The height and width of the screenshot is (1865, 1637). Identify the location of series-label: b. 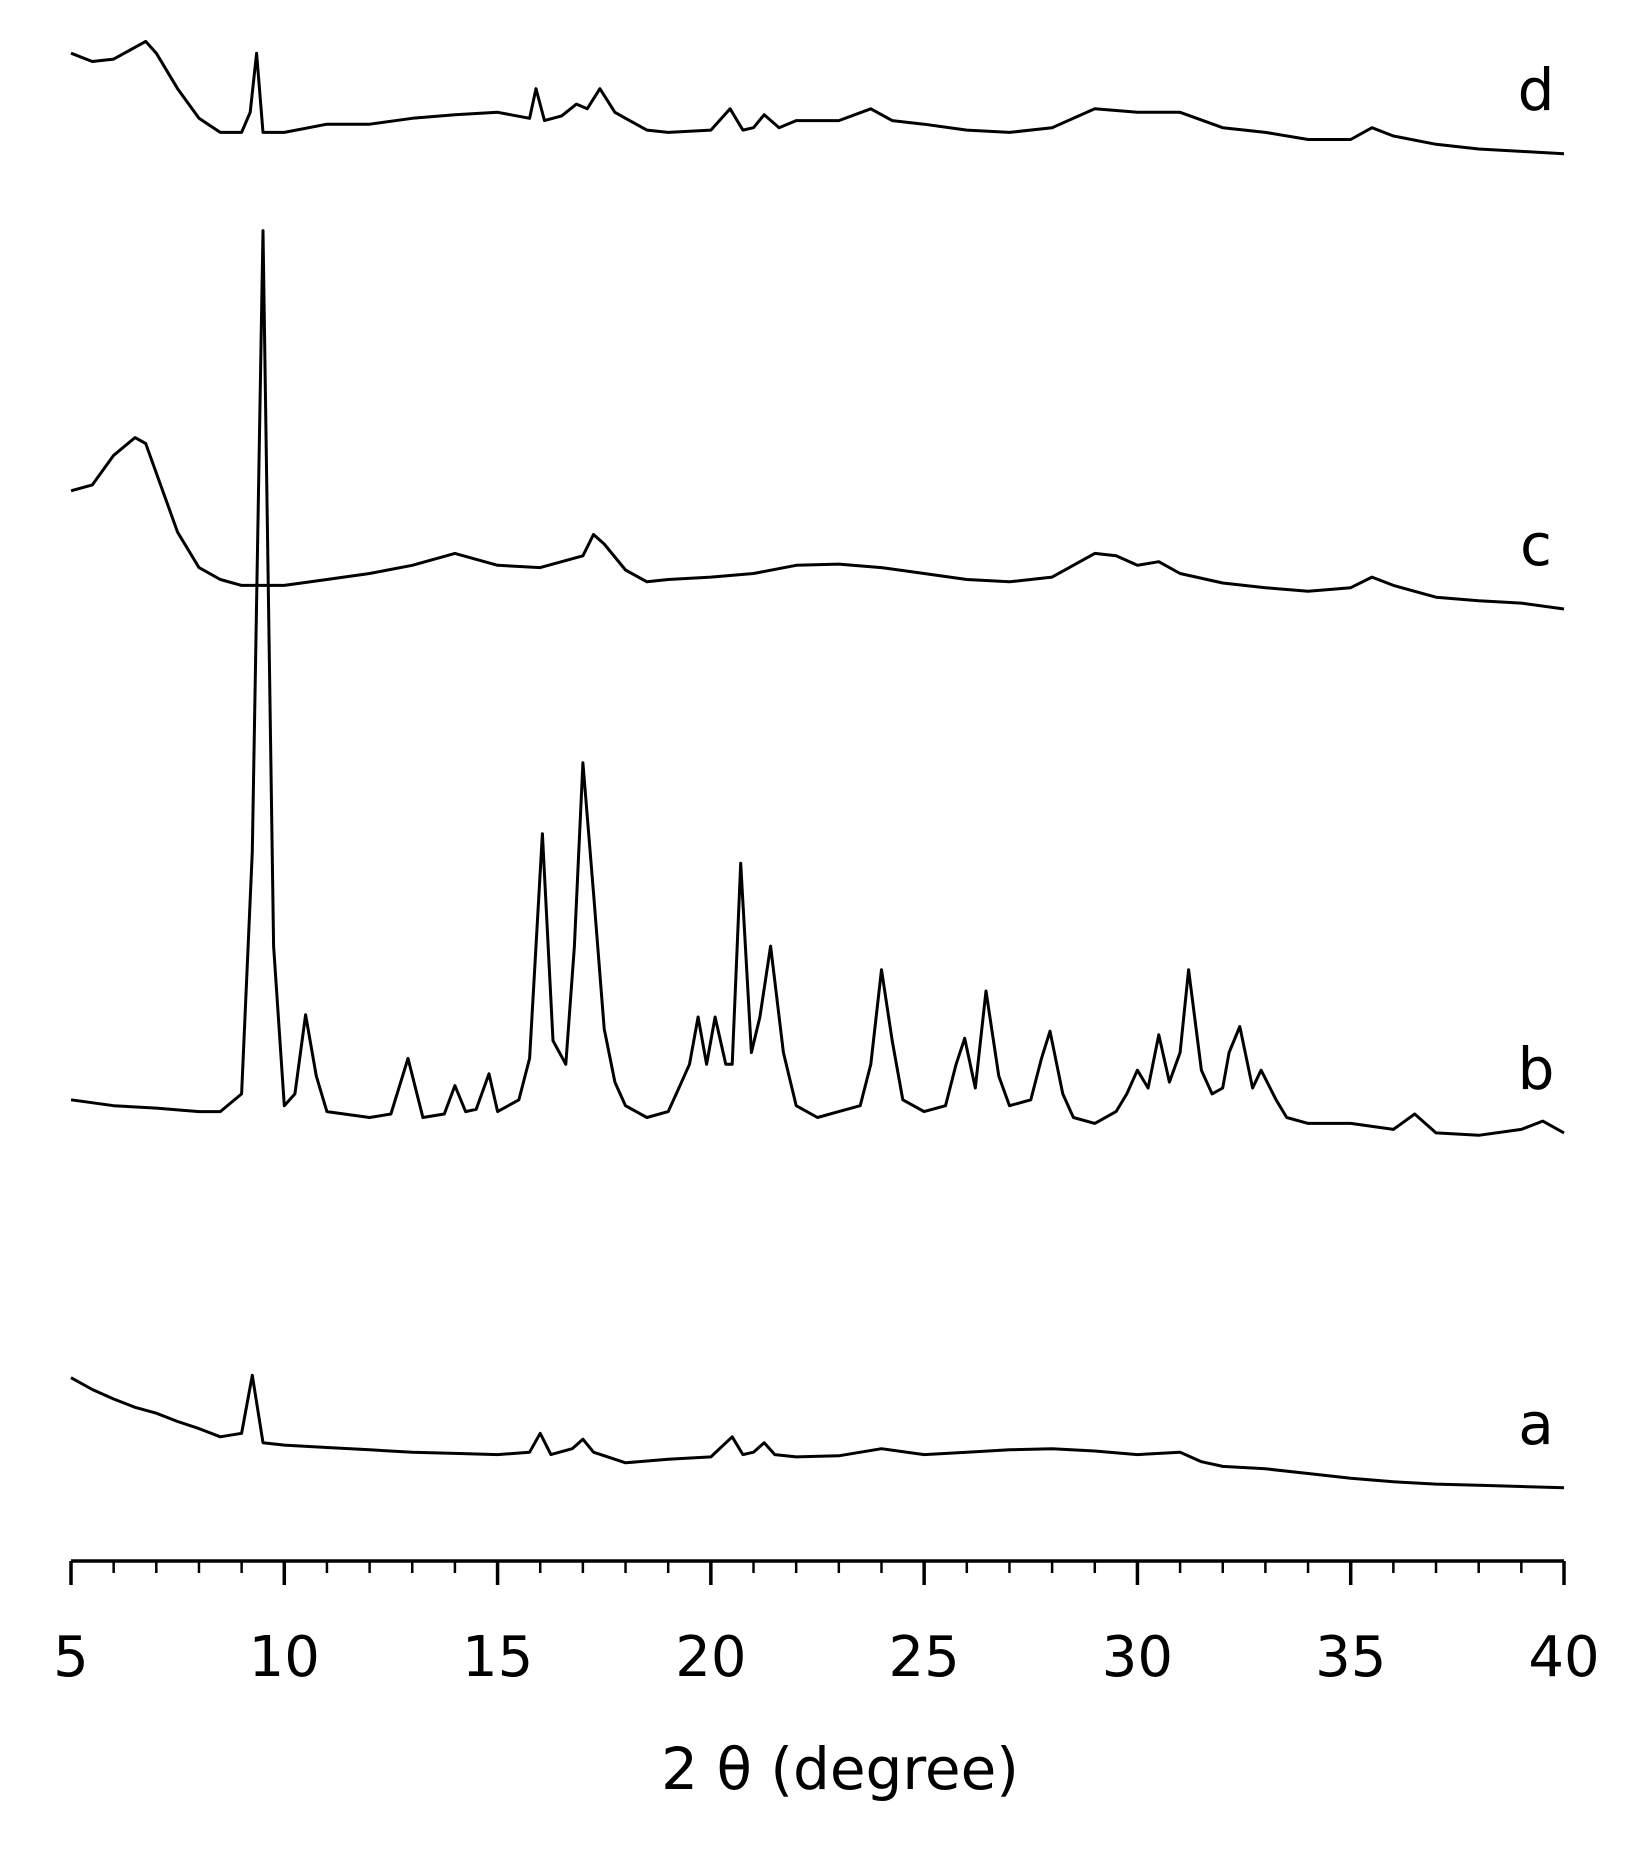
(1536, 1069).